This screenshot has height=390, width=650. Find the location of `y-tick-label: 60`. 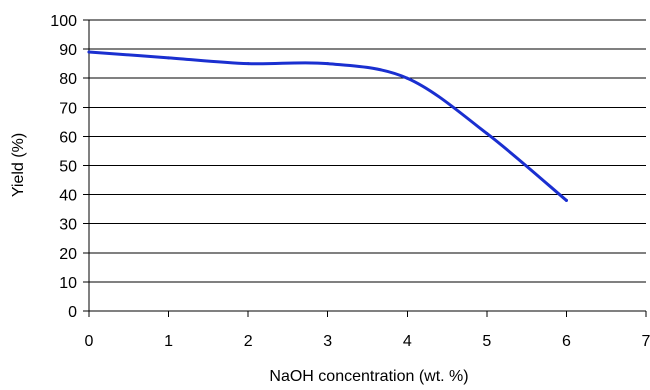

y-tick-label: 60 is located at coordinates (68, 137).